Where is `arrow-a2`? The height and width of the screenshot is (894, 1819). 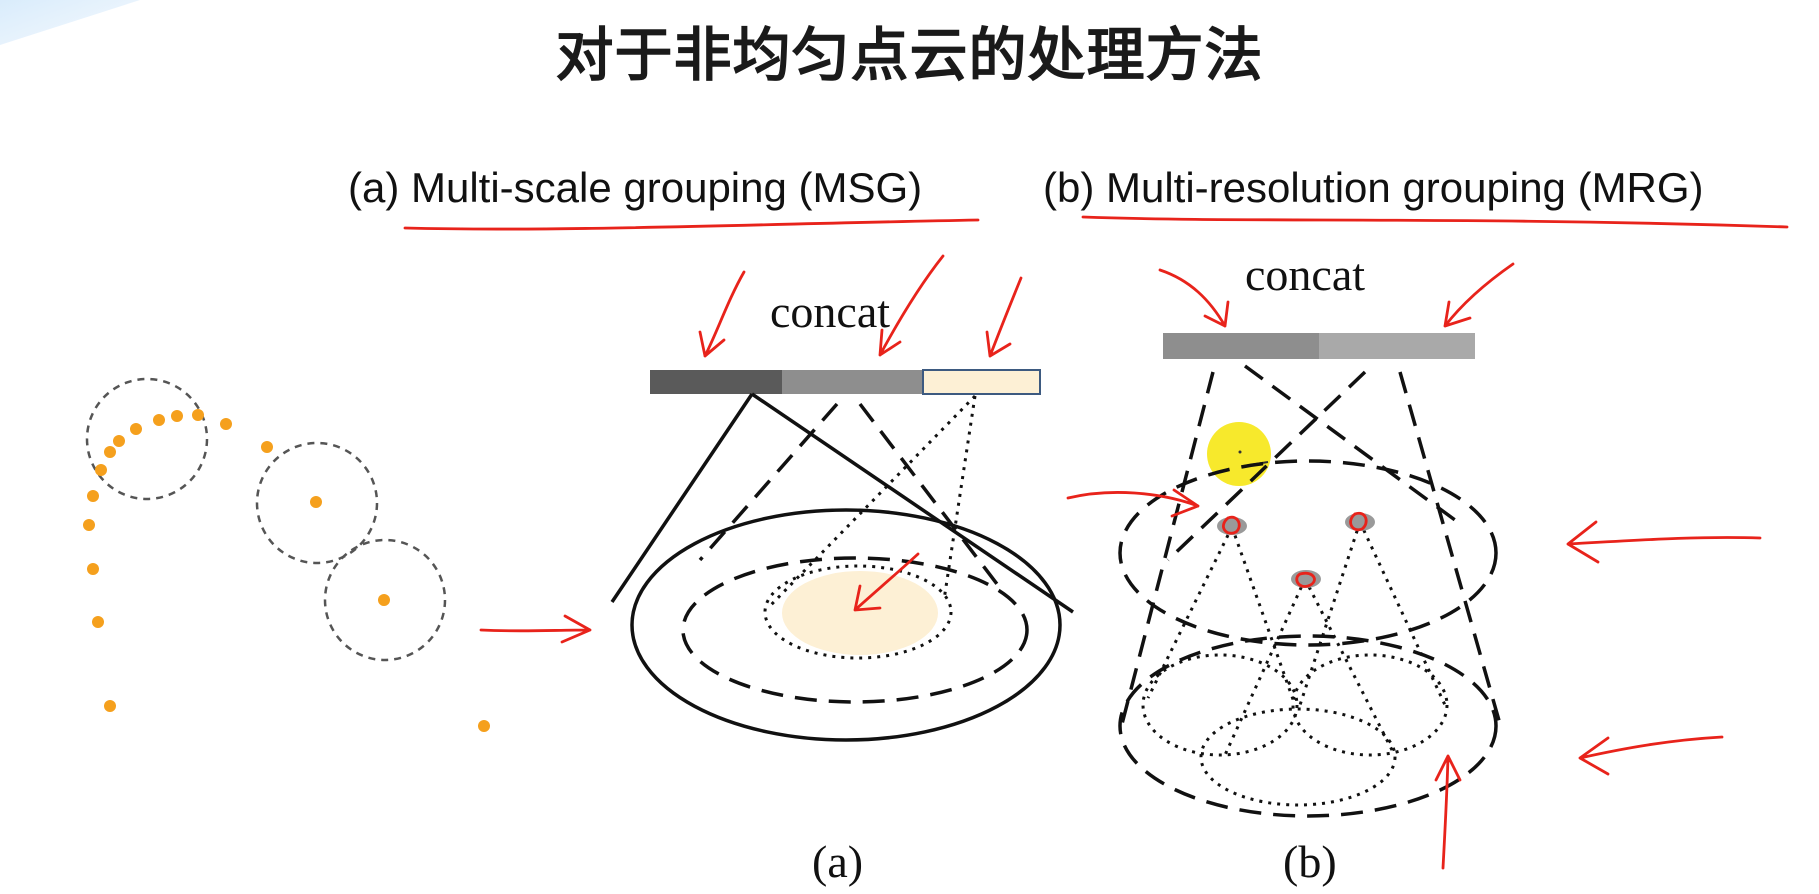 arrow-a2 is located at coordinates (911, 305).